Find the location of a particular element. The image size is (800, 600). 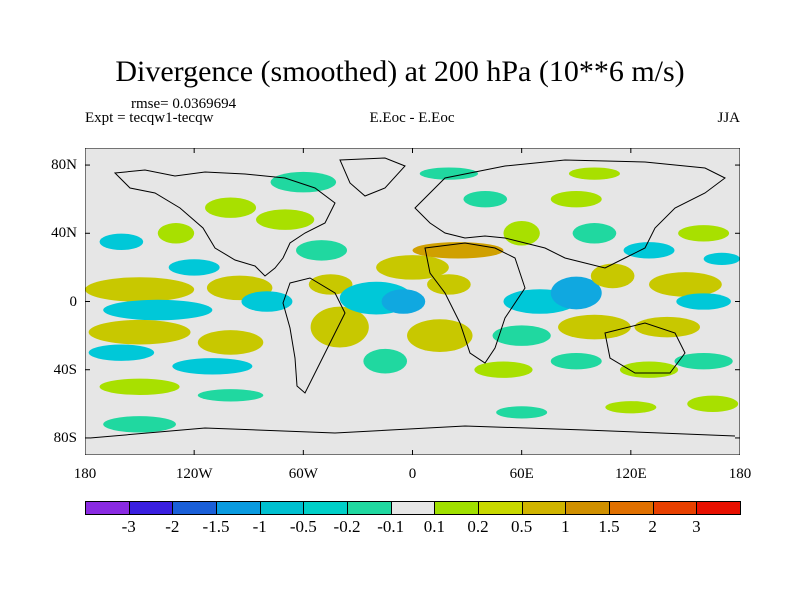

y-tick-label: 80S is located at coordinates (65, 437).